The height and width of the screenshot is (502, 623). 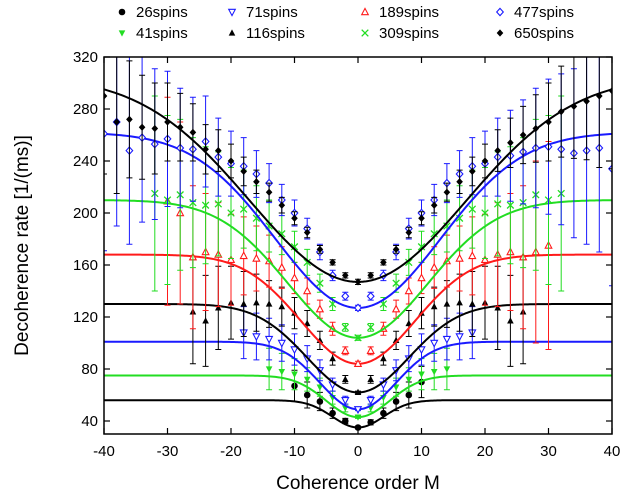 What do you see at coordinates (231, 451) in the screenshot?
I see `x-tick-label: -20` at bounding box center [231, 451].